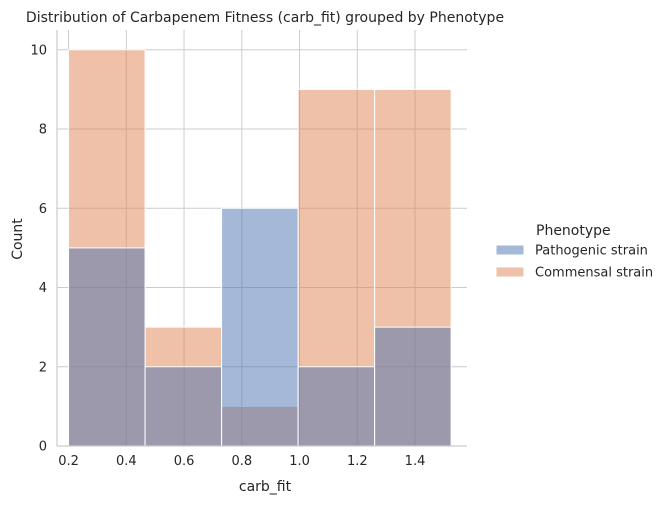 Image resolution: width=672 pixels, height=508 pixels. Describe the element at coordinates (126, 461) in the screenshot. I see `x-tick-label: 0.4` at that location.